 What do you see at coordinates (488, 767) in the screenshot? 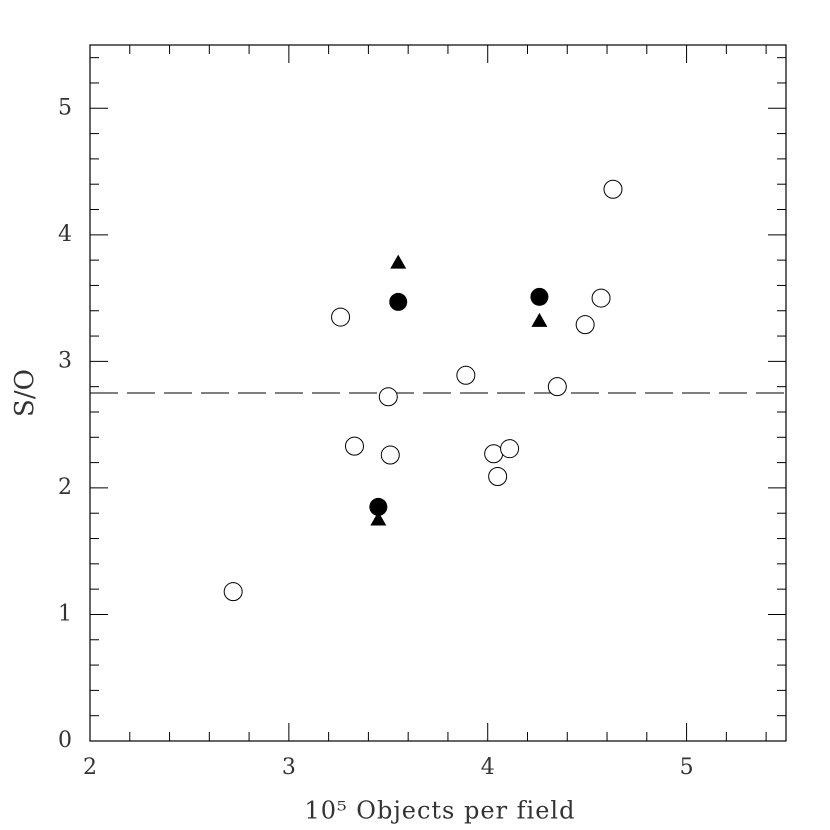
I see `x-tick-label: 4` at bounding box center [488, 767].